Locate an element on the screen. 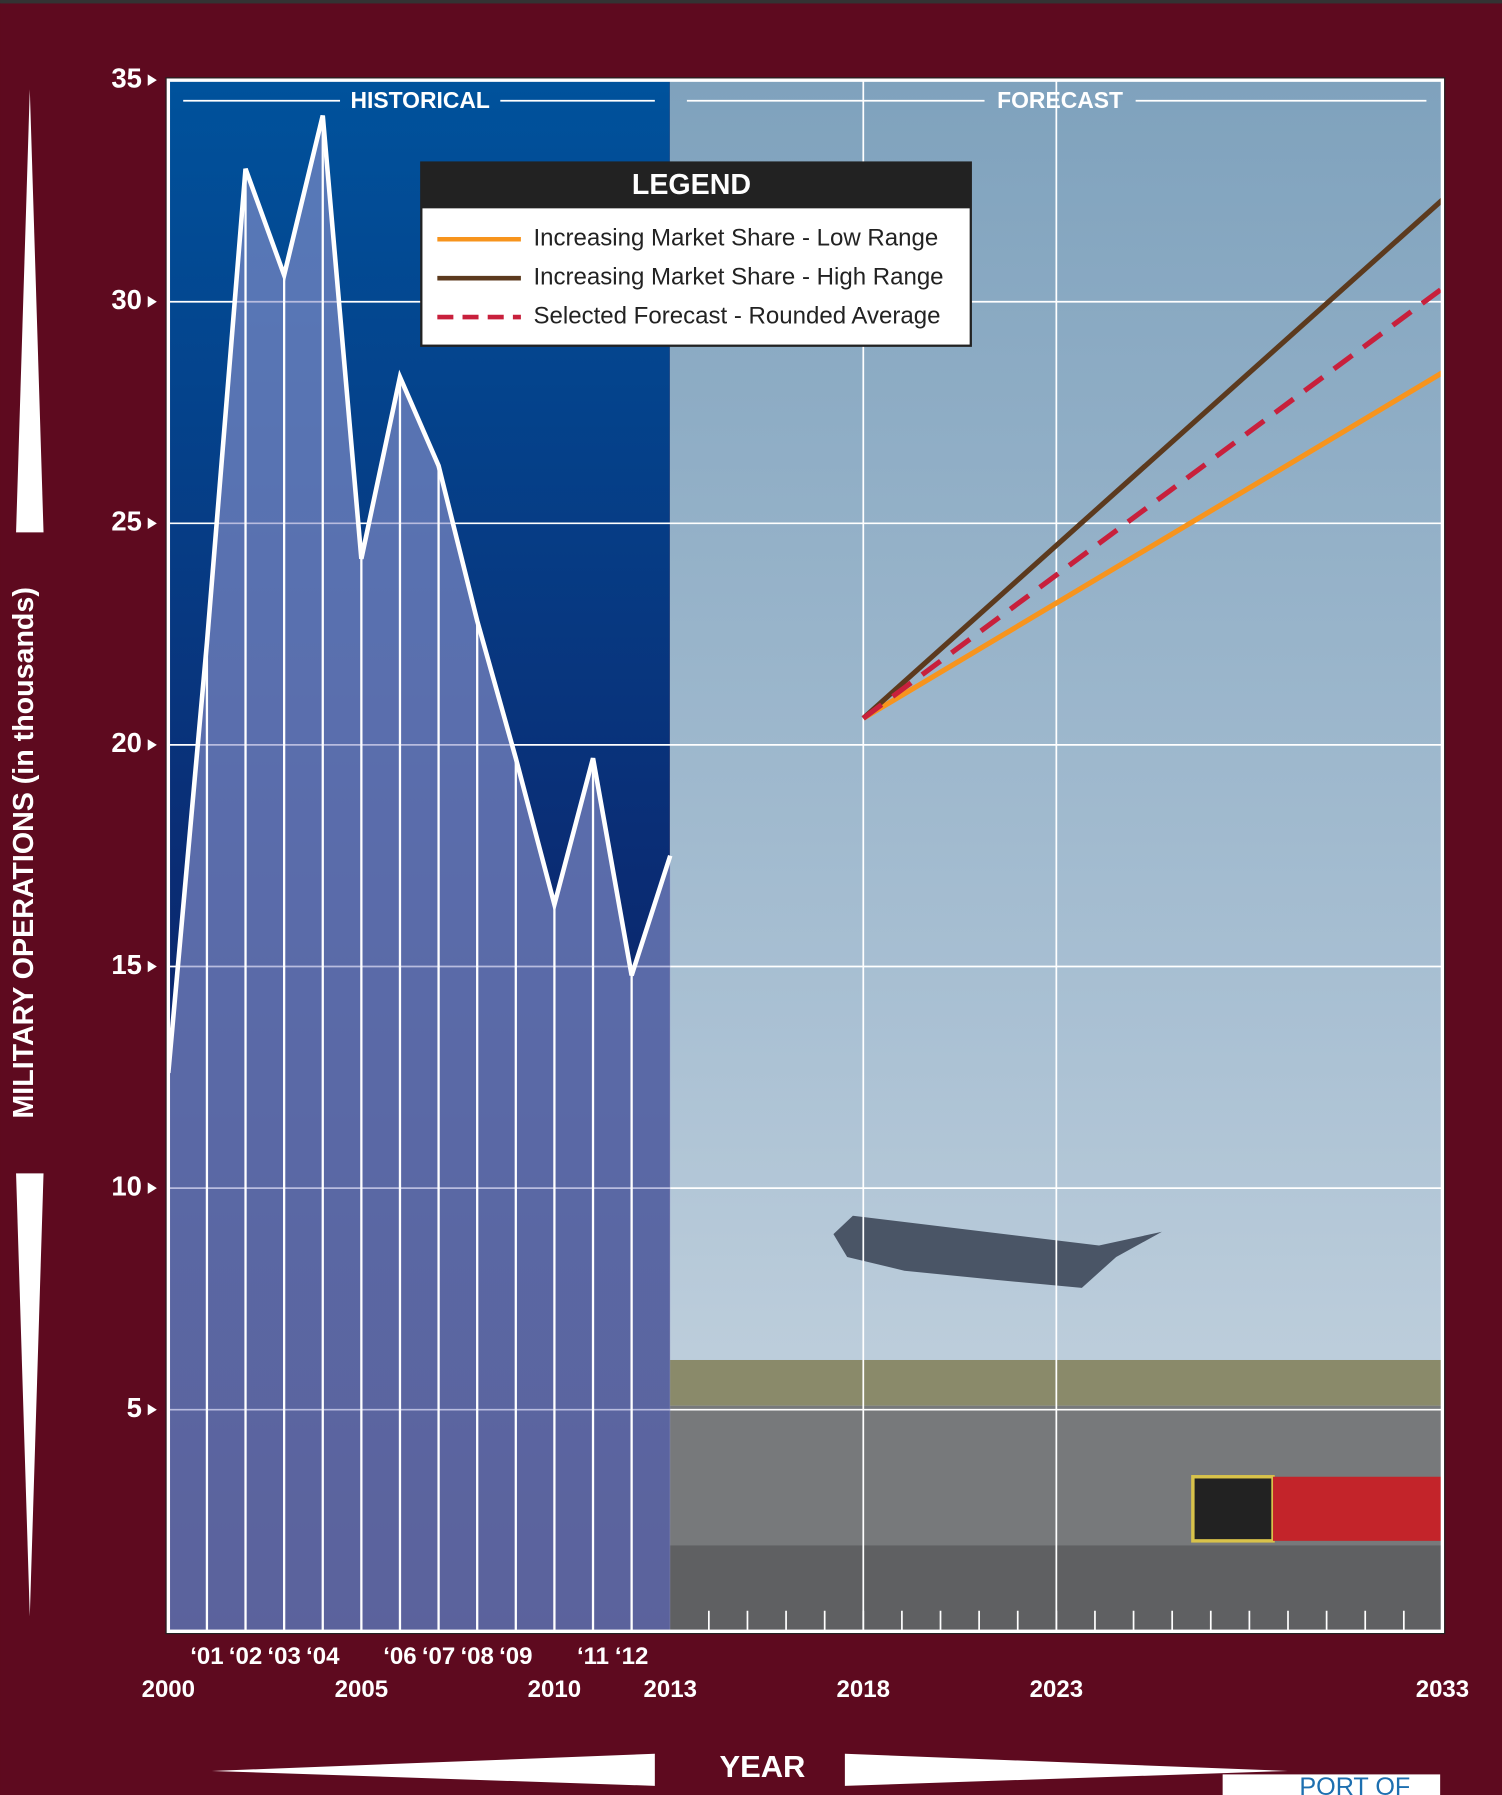 This screenshot has height=1795, width=1502. sign-right is located at coordinates (1358, 1508).